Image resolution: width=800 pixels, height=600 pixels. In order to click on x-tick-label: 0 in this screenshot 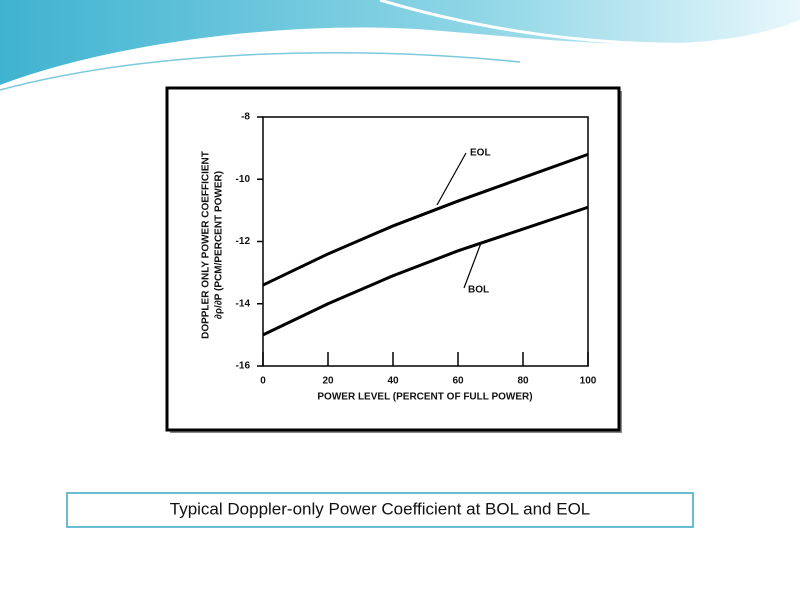, I will do `click(263, 381)`.